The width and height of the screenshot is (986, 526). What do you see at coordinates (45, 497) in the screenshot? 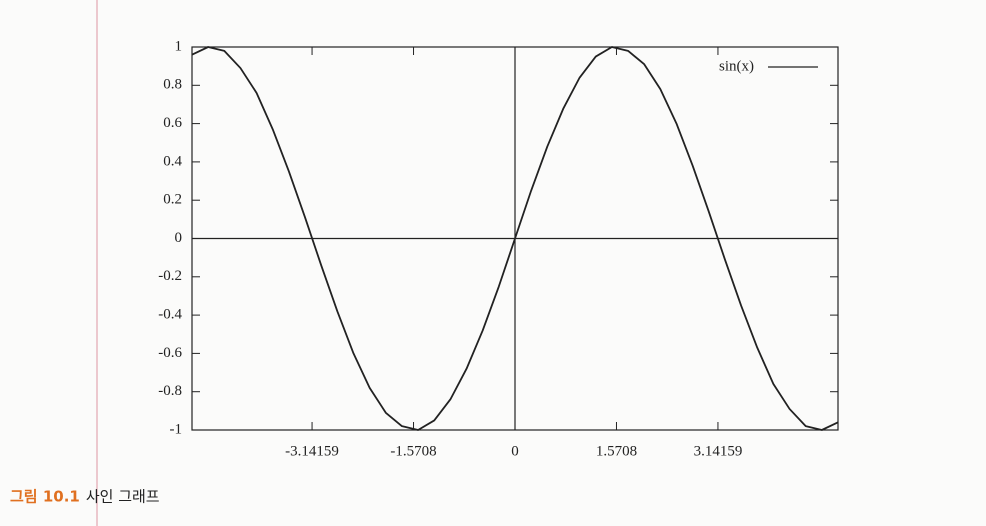
I see `caption-label: 그림 10.1` at bounding box center [45, 497].